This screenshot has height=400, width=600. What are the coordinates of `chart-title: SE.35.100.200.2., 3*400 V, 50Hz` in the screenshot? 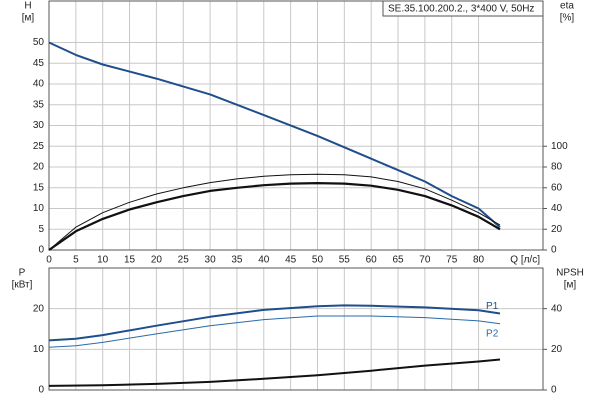 It's located at (461, 9).